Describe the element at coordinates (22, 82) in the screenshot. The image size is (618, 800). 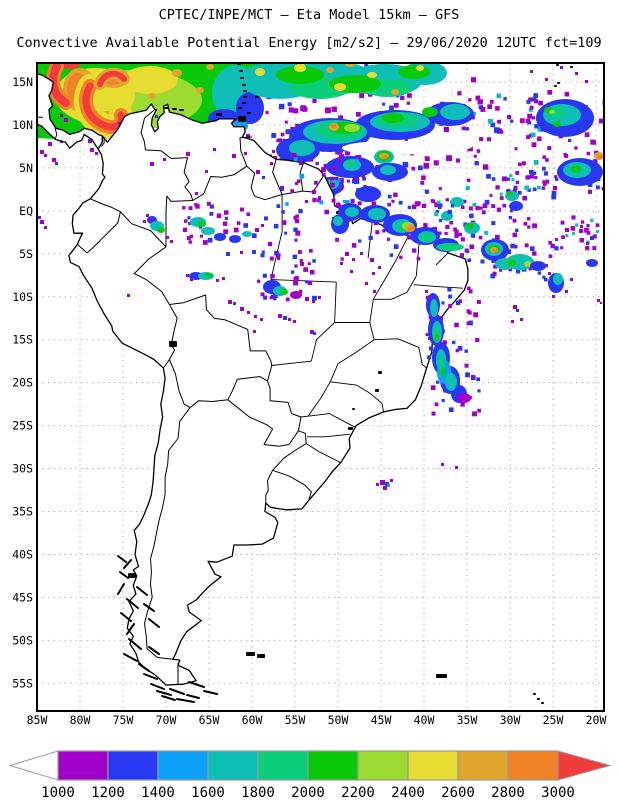
I see `lat-tick-label: 15N` at that location.